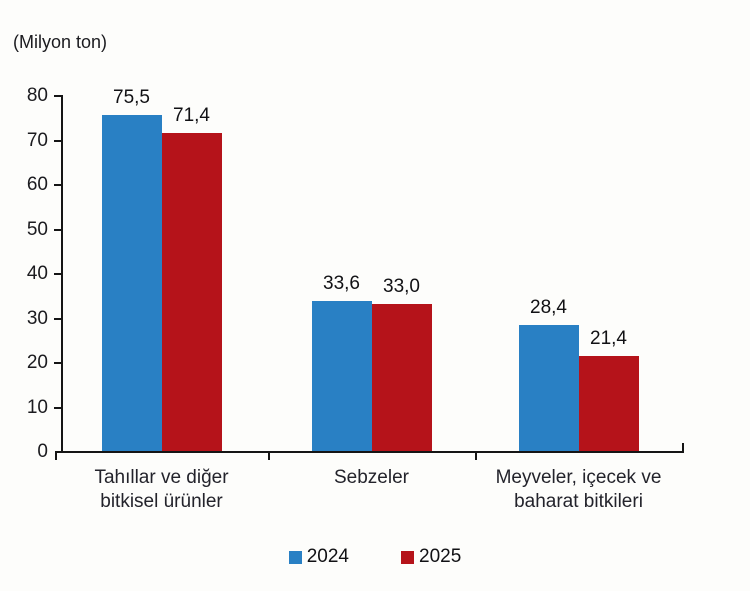 This screenshot has width=750, height=591. I want to click on legend-swatch-2025, so click(407, 557).